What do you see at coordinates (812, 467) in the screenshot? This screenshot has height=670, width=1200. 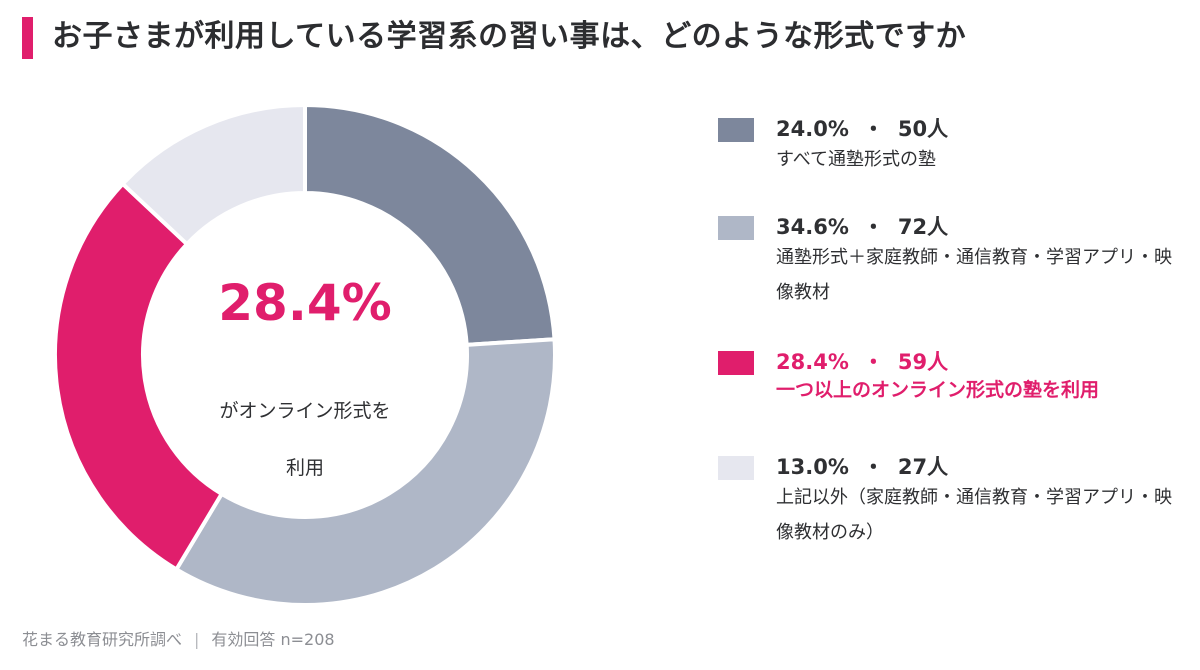 I see `legend-percent: 13.0%` at bounding box center [812, 467].